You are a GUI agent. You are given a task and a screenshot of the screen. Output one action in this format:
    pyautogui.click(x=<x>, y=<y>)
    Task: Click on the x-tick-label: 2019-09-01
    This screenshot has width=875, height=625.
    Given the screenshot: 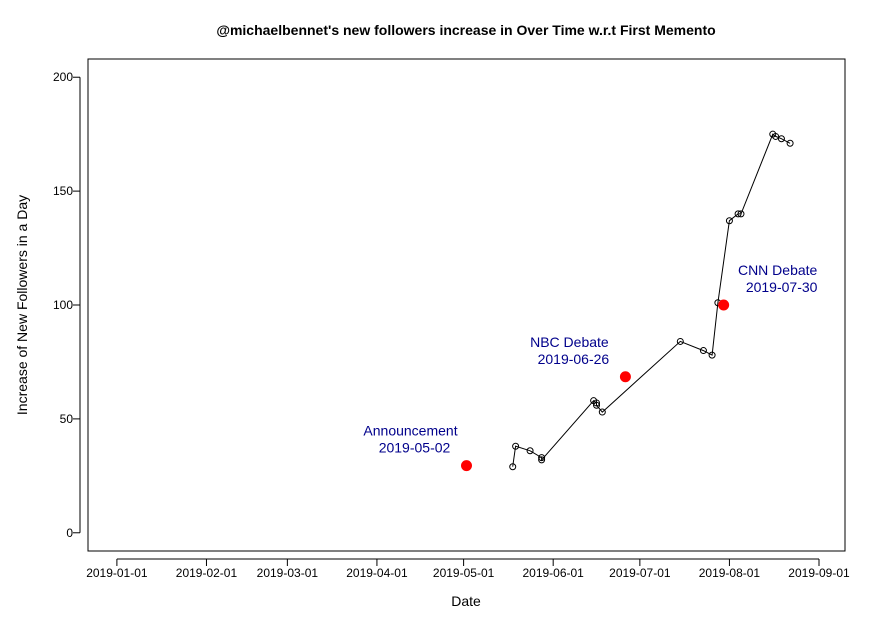 What is the action you would take?
    pyautogui.click(x=819, y=573)
    